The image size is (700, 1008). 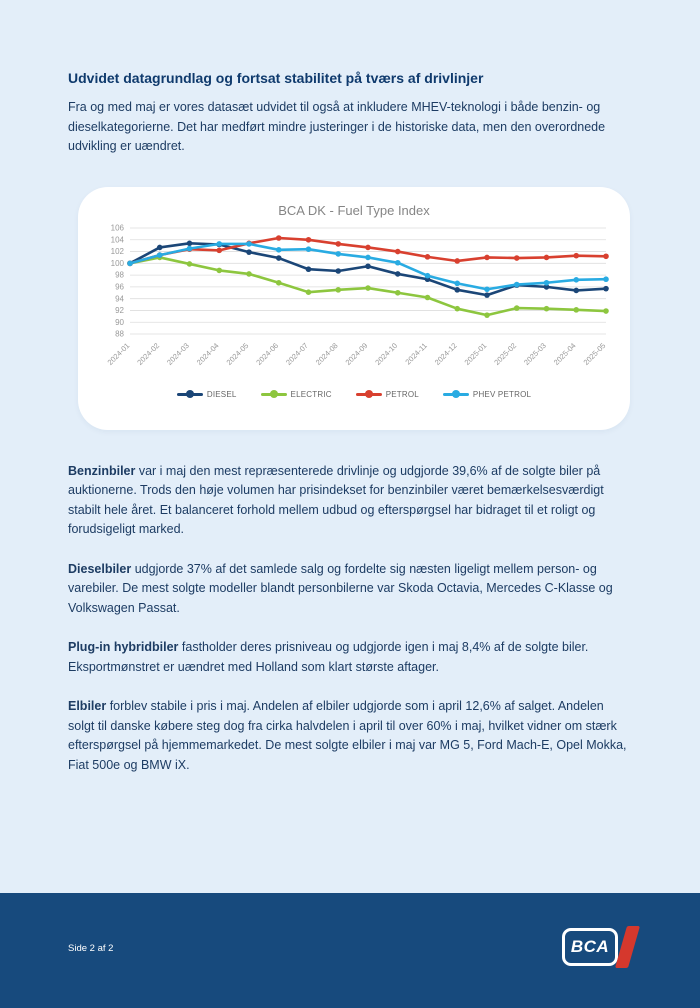 I want to click on bca-logo: BCA, so click(x=601, y=947).